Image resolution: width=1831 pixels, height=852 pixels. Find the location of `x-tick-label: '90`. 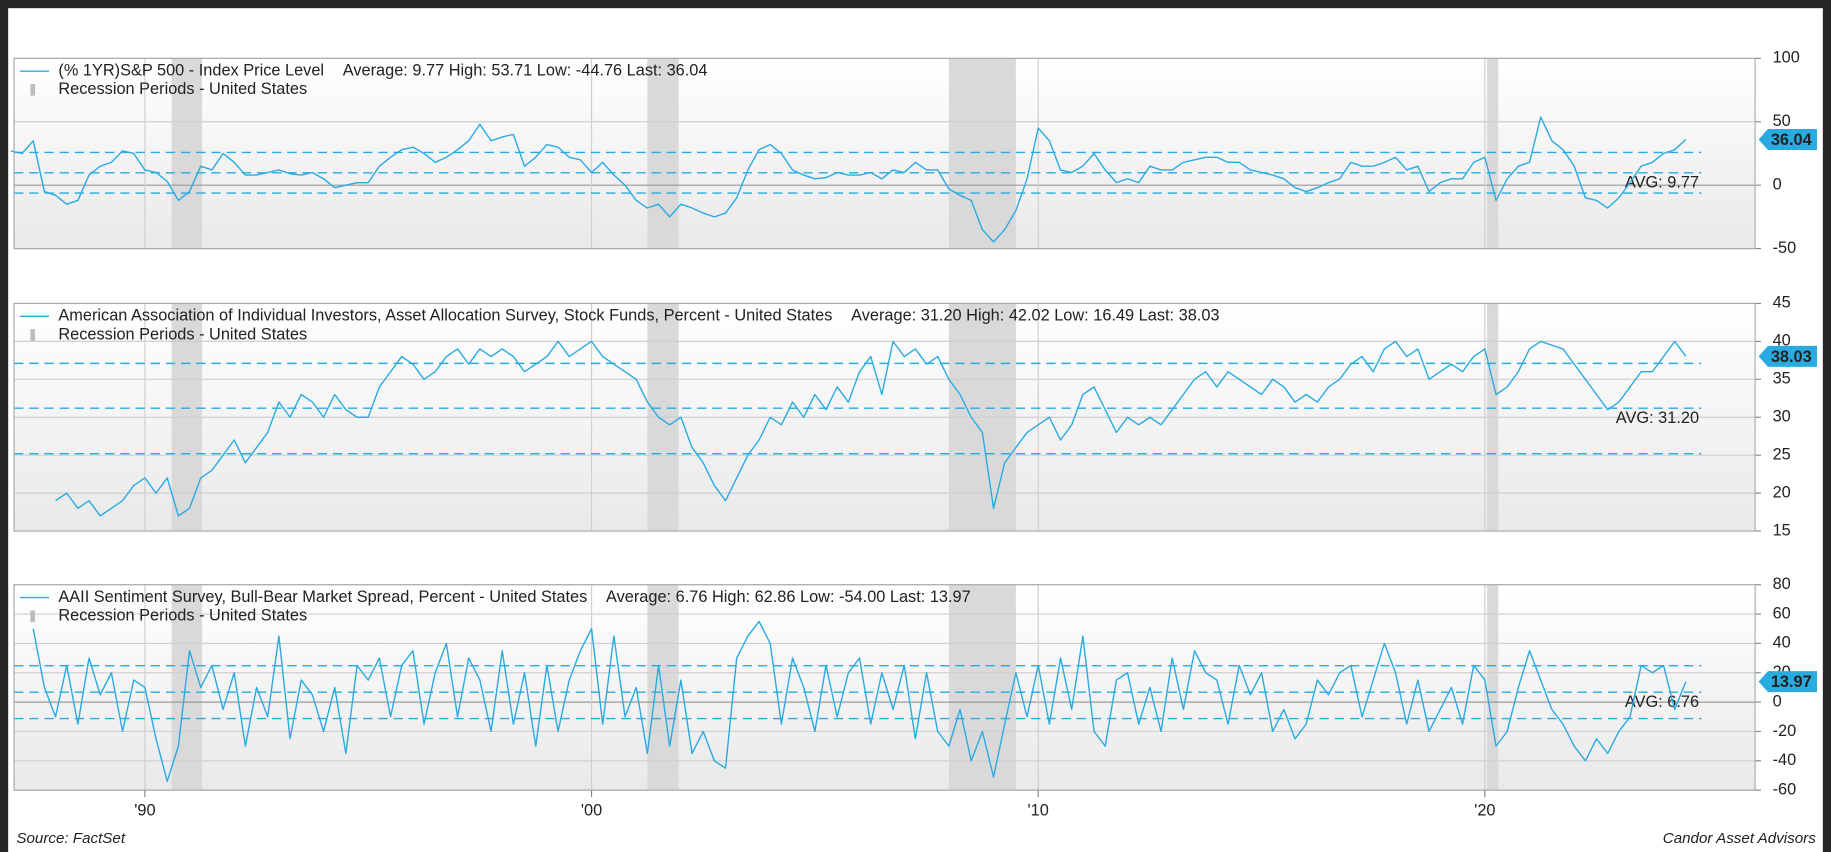

x-tick-label: '90 is located at coordinates (144, 810).